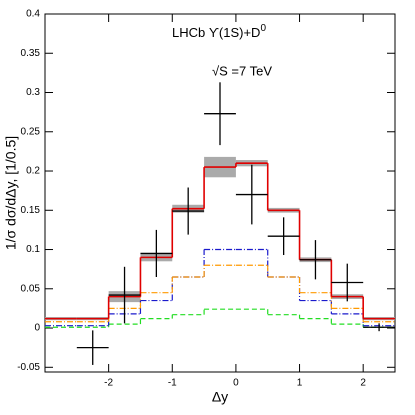  Describe the element at coordinates (172, 383) in the screenshot. I see `x-tick-label: -1` at that location.